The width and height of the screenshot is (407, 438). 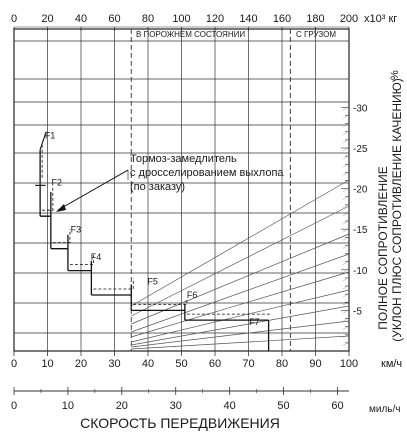 I want to click on speed-kmh-axis: 0 10 20 30 40 50 60 70 80 90 100, so click(x=184, y=360).